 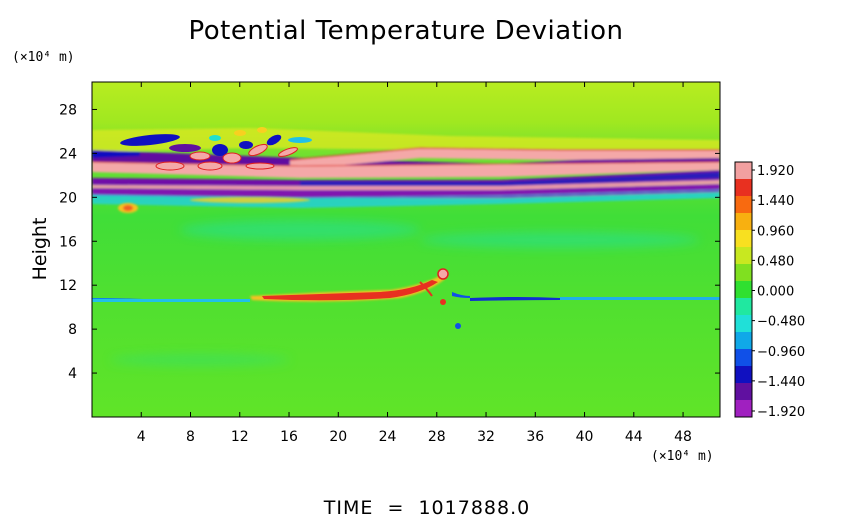 I want to click on x-tick-label: 48, so click(x=683, y=437).